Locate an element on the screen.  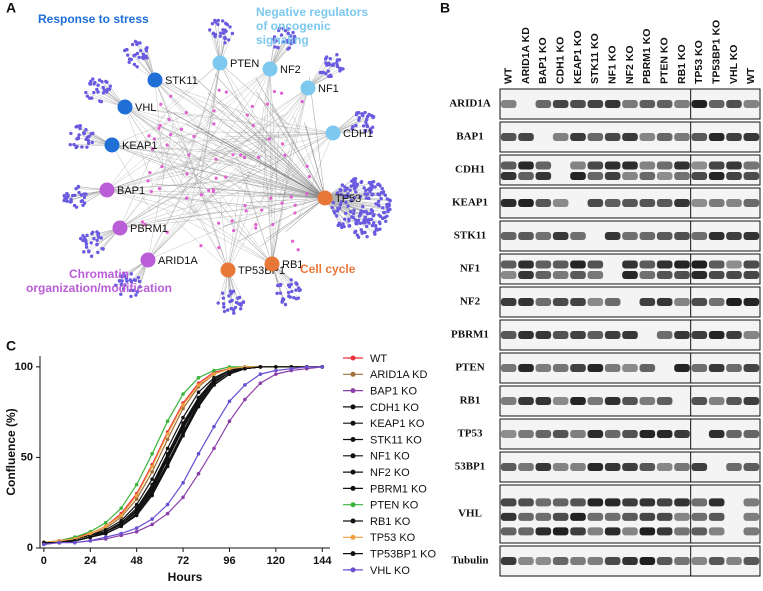
lane-label: ARID1A KD is located at coordinates (526, 55).